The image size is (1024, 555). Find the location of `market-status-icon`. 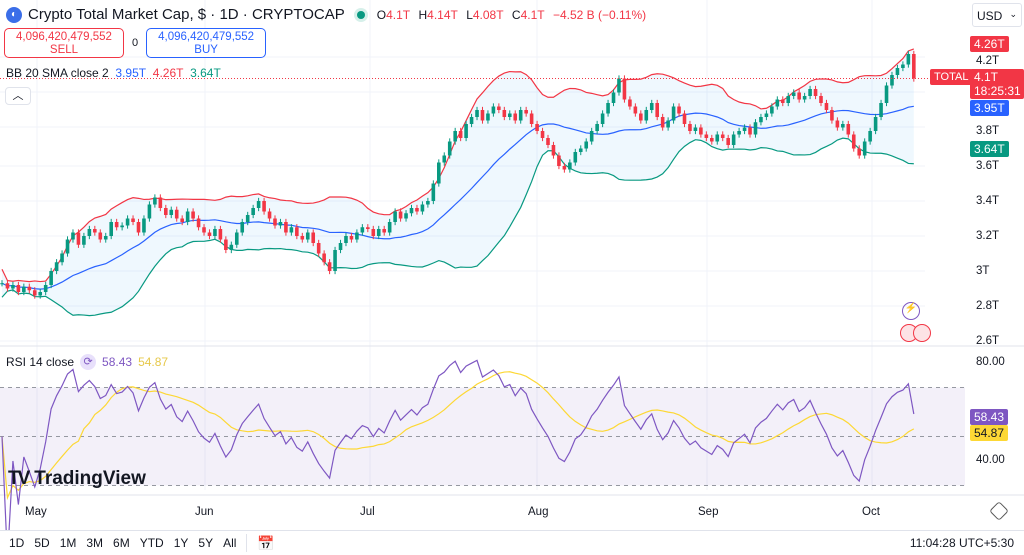

market-status-icon is located at coordinates (360, 14).